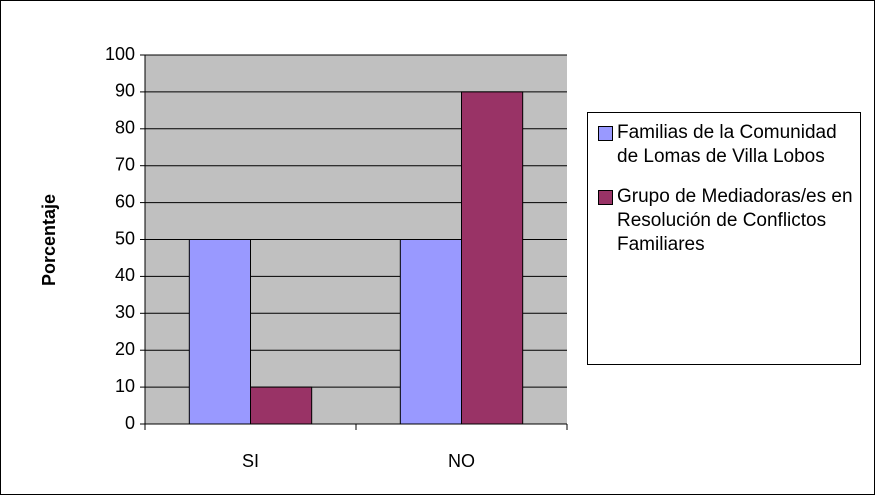 This screenshot has width=876, height=496. Describe the element at coordinates (125, 128) in the screenshot. I see `y-tick-label: 80` at that location.